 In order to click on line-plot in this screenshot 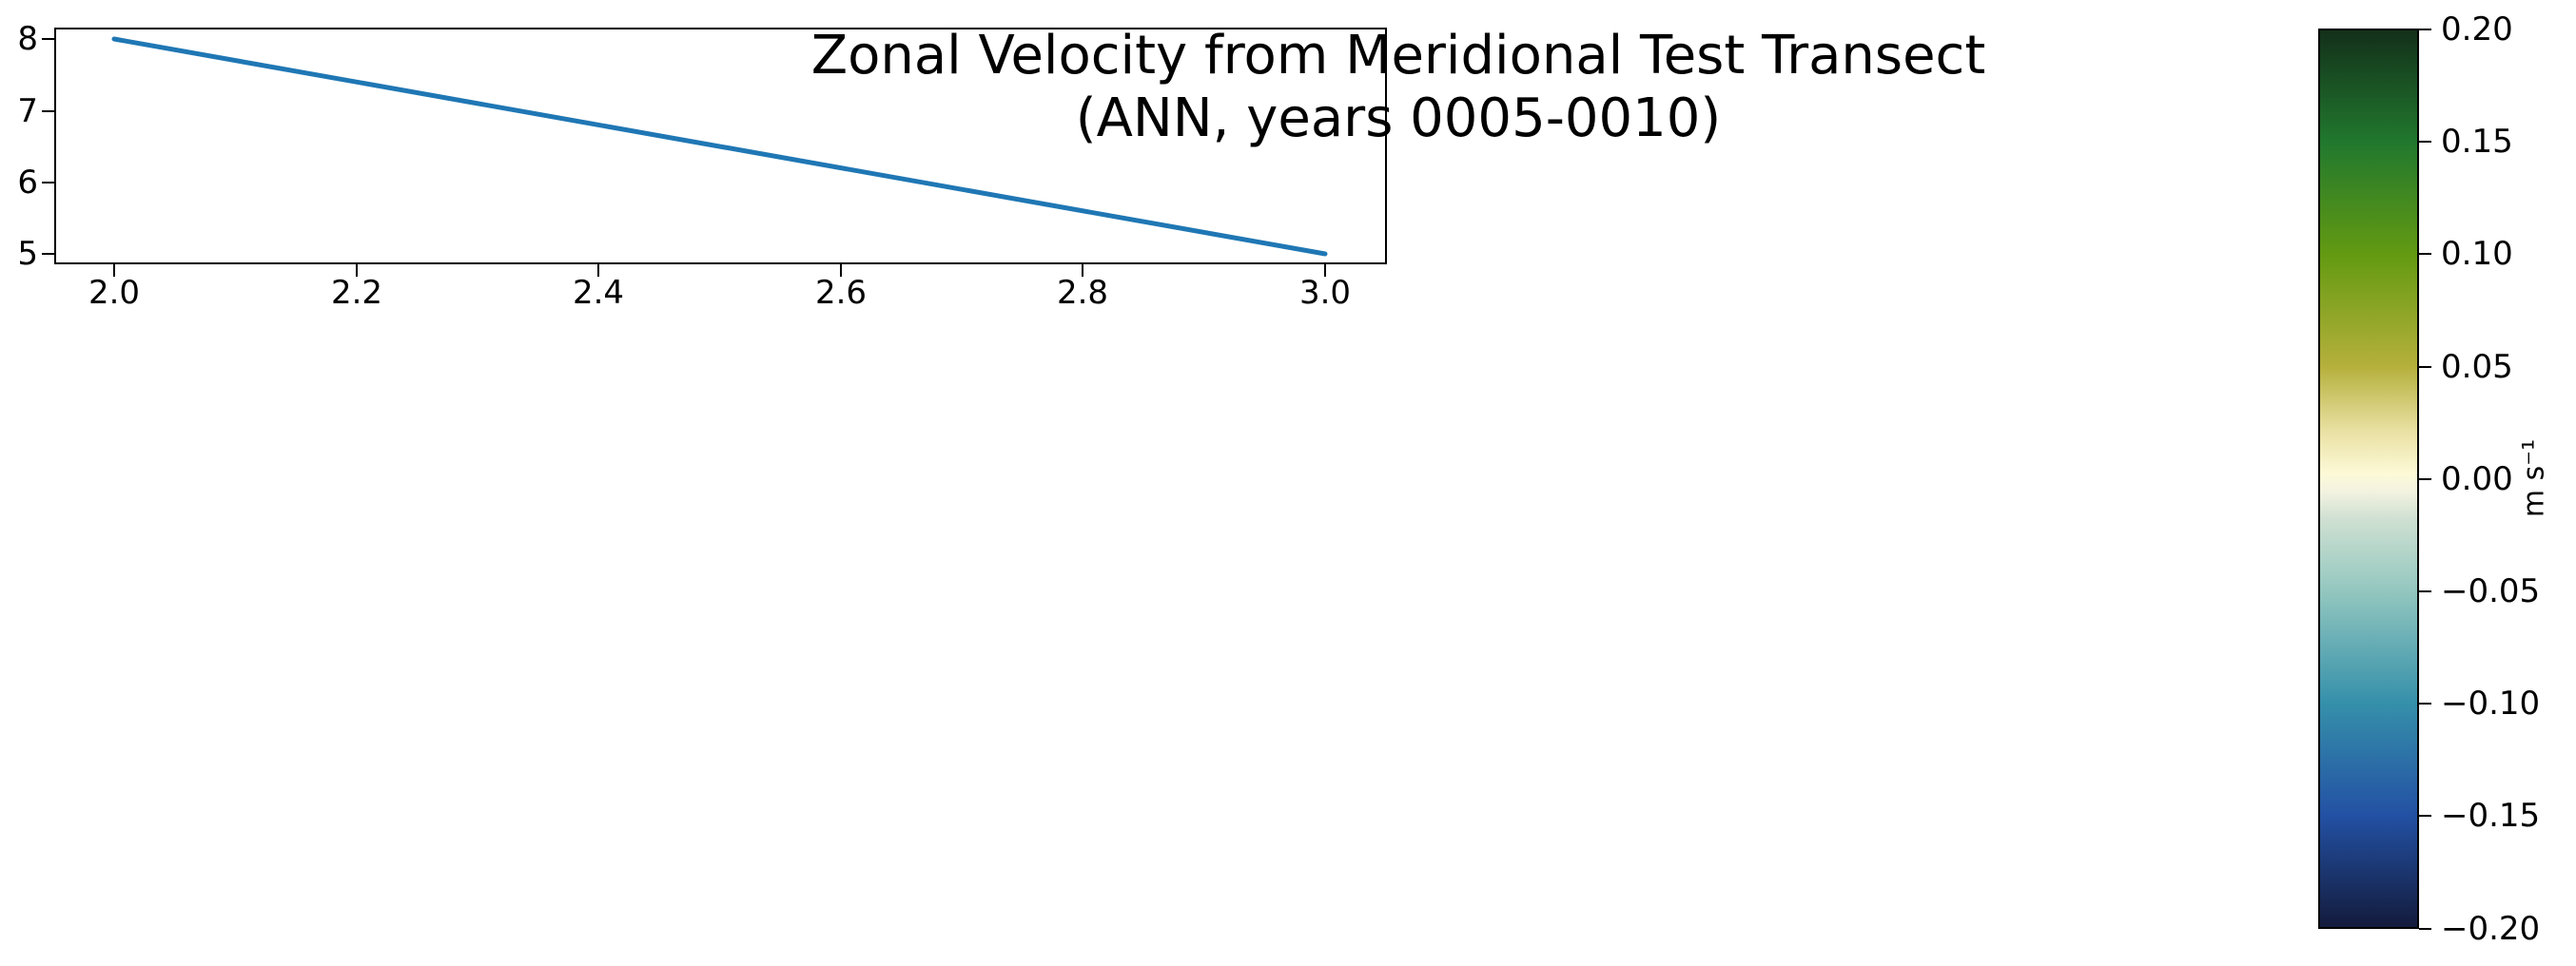, I will do `click(720, 146)`.